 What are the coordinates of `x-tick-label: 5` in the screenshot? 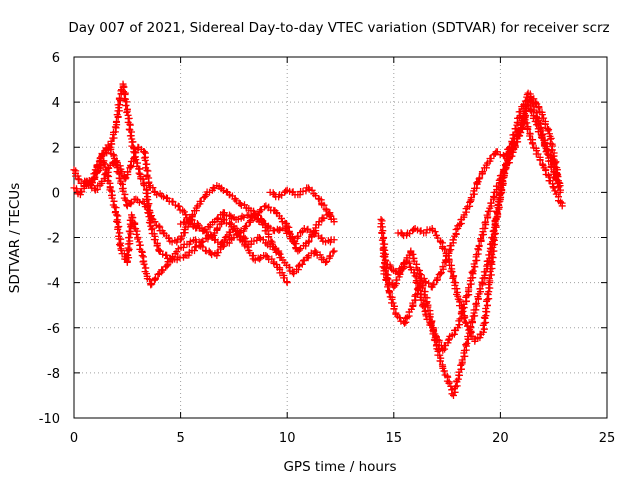 It's located at (180, 438).